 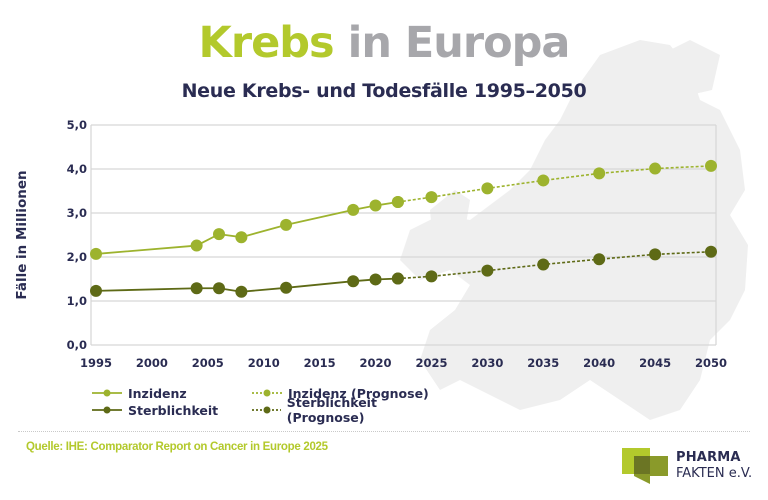 I want to click on title-accent: Krebs, so click(x=266, y=43).